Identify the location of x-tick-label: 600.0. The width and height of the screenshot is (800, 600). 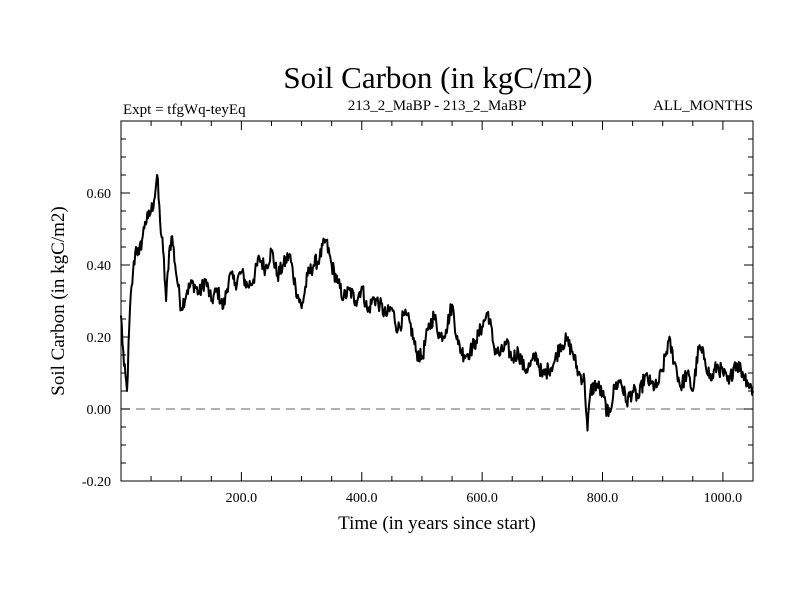
(482, 498).